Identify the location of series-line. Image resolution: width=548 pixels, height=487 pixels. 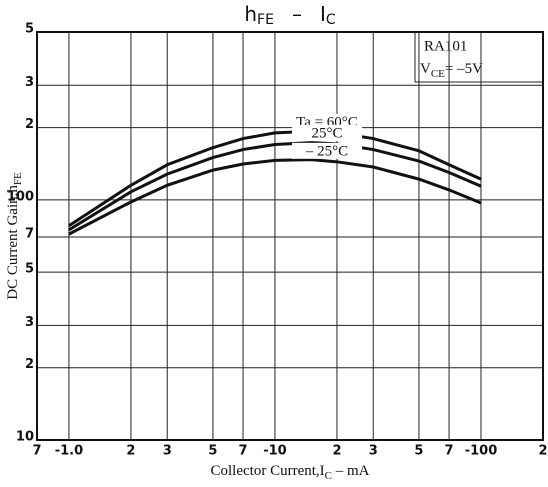
(275, 197).